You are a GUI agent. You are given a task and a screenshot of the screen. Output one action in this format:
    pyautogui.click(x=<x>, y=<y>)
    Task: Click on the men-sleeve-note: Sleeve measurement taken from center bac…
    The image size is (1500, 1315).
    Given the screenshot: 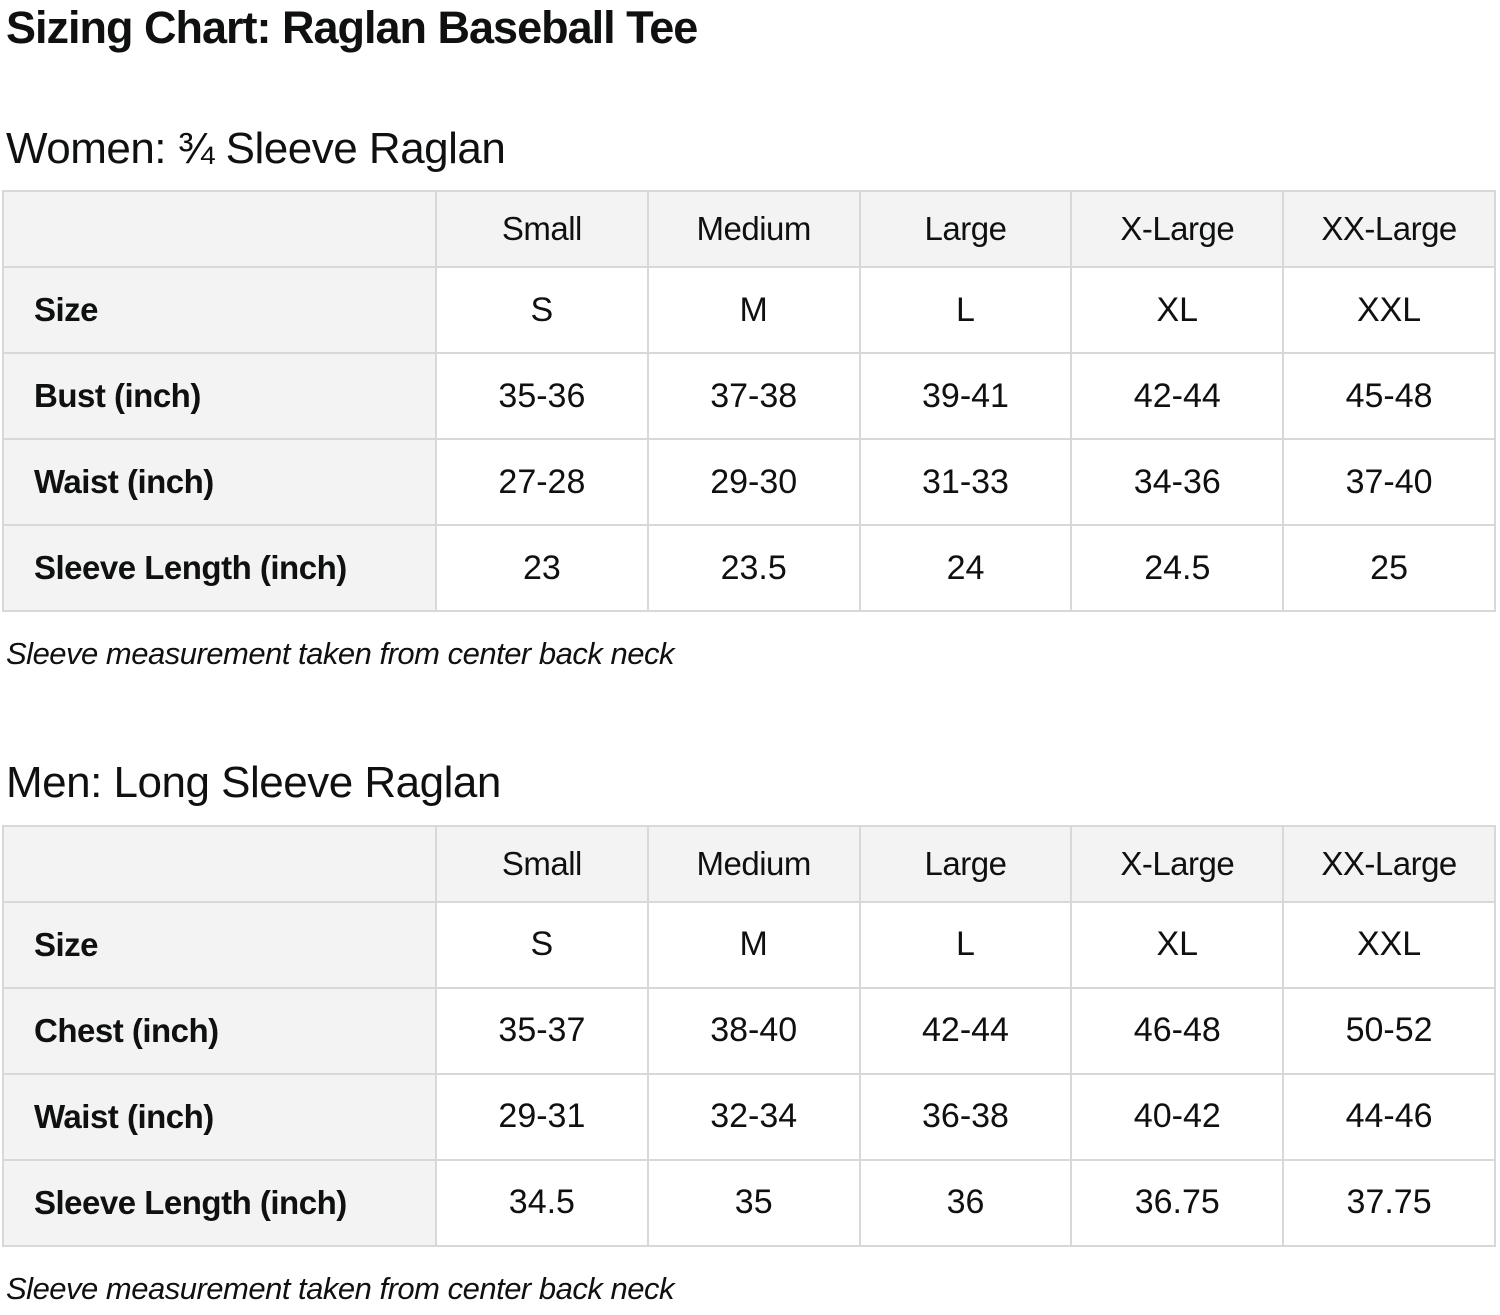 What is the action you would take?
    pyautogui.click(x=340, y=1288)
    